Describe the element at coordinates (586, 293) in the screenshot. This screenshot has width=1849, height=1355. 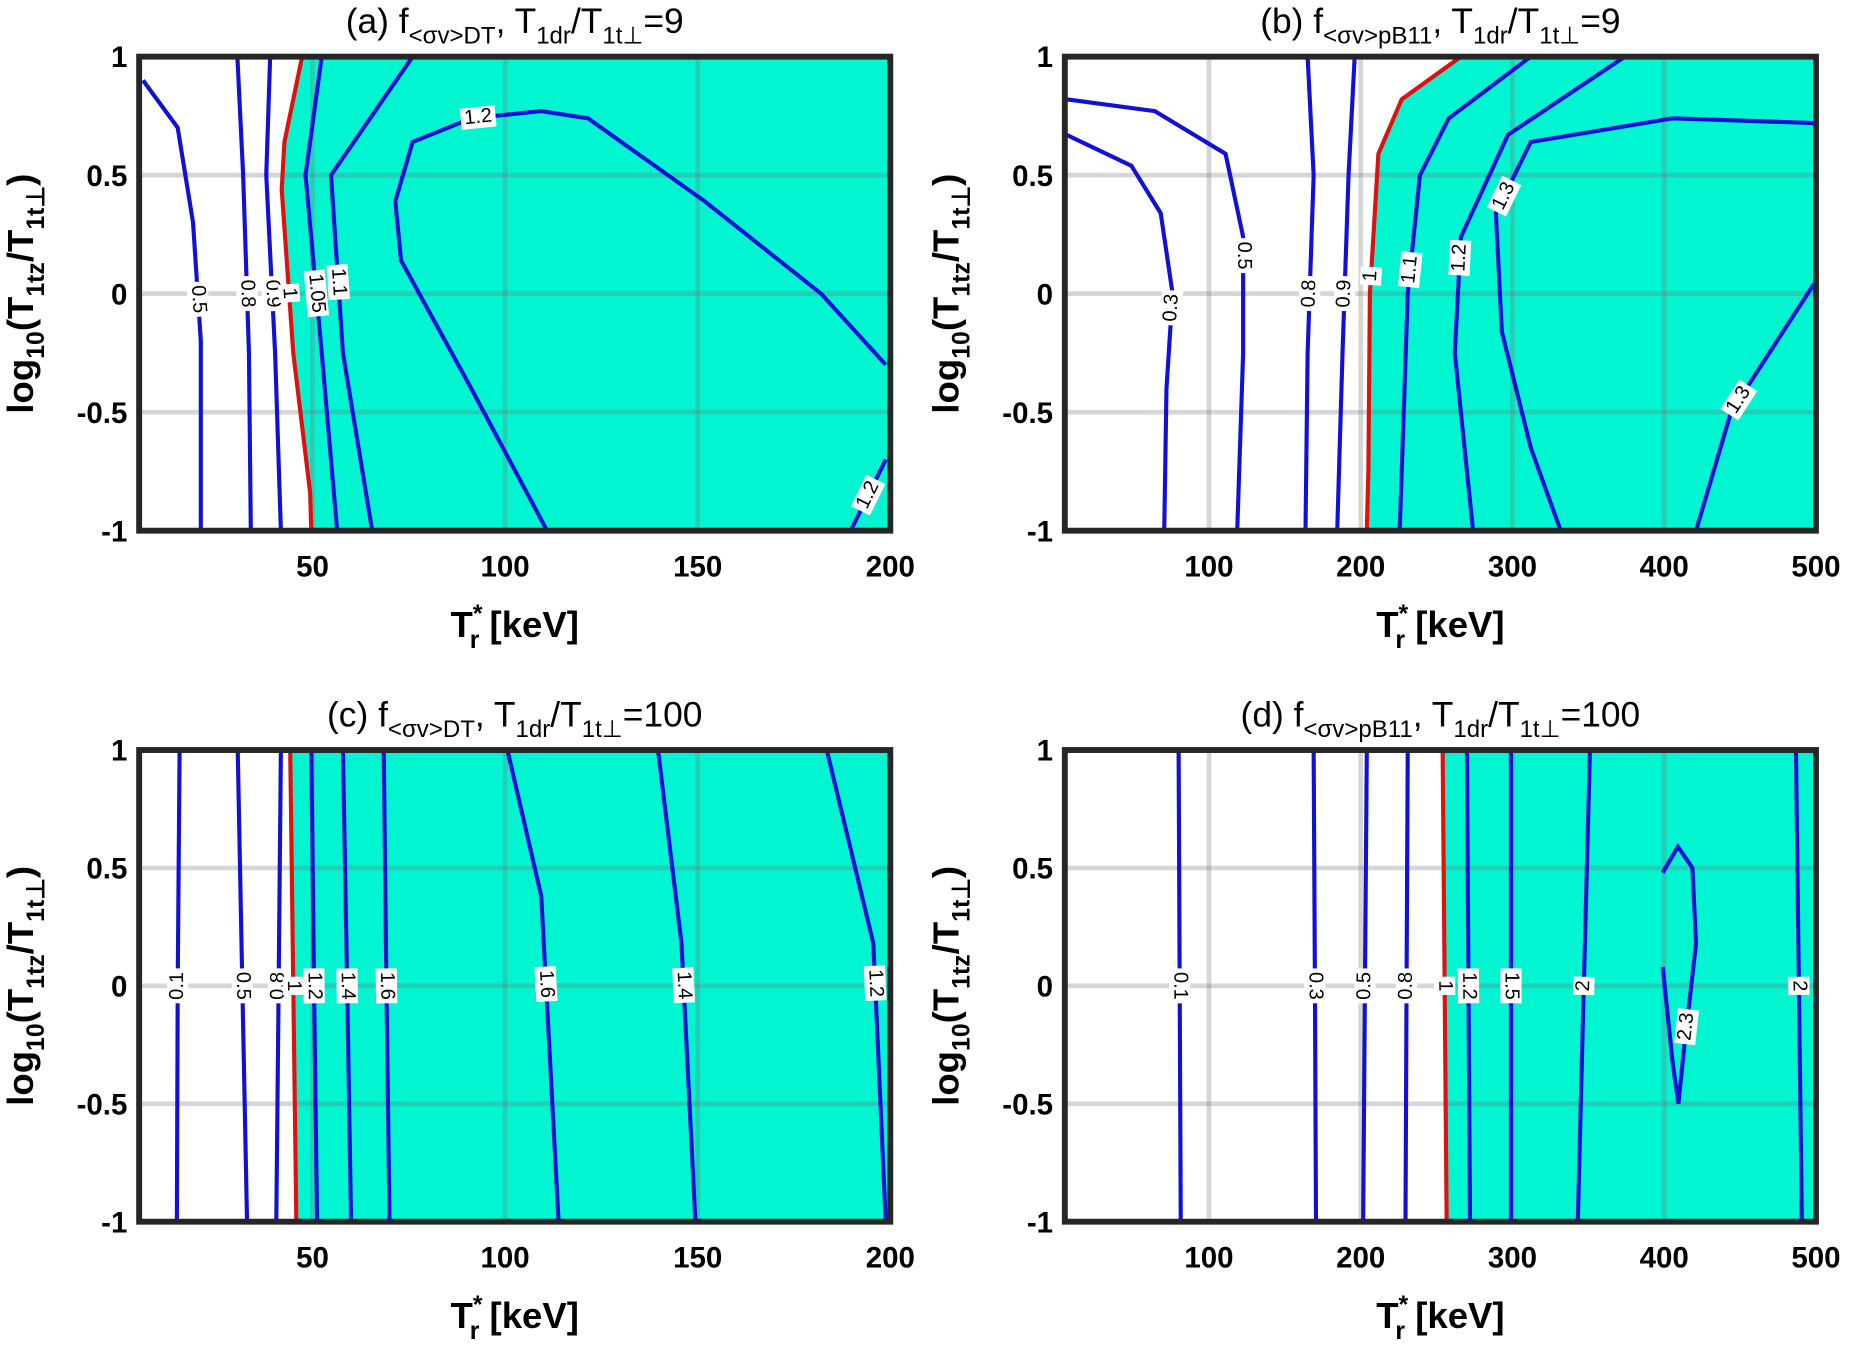
I see `region-fill` at that location.